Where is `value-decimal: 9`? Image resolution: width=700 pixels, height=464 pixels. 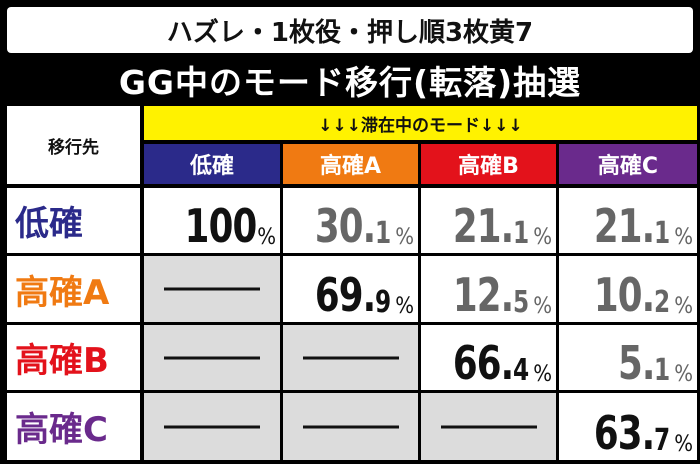 value-decimal: 9 is located at coordinates (383, 302).